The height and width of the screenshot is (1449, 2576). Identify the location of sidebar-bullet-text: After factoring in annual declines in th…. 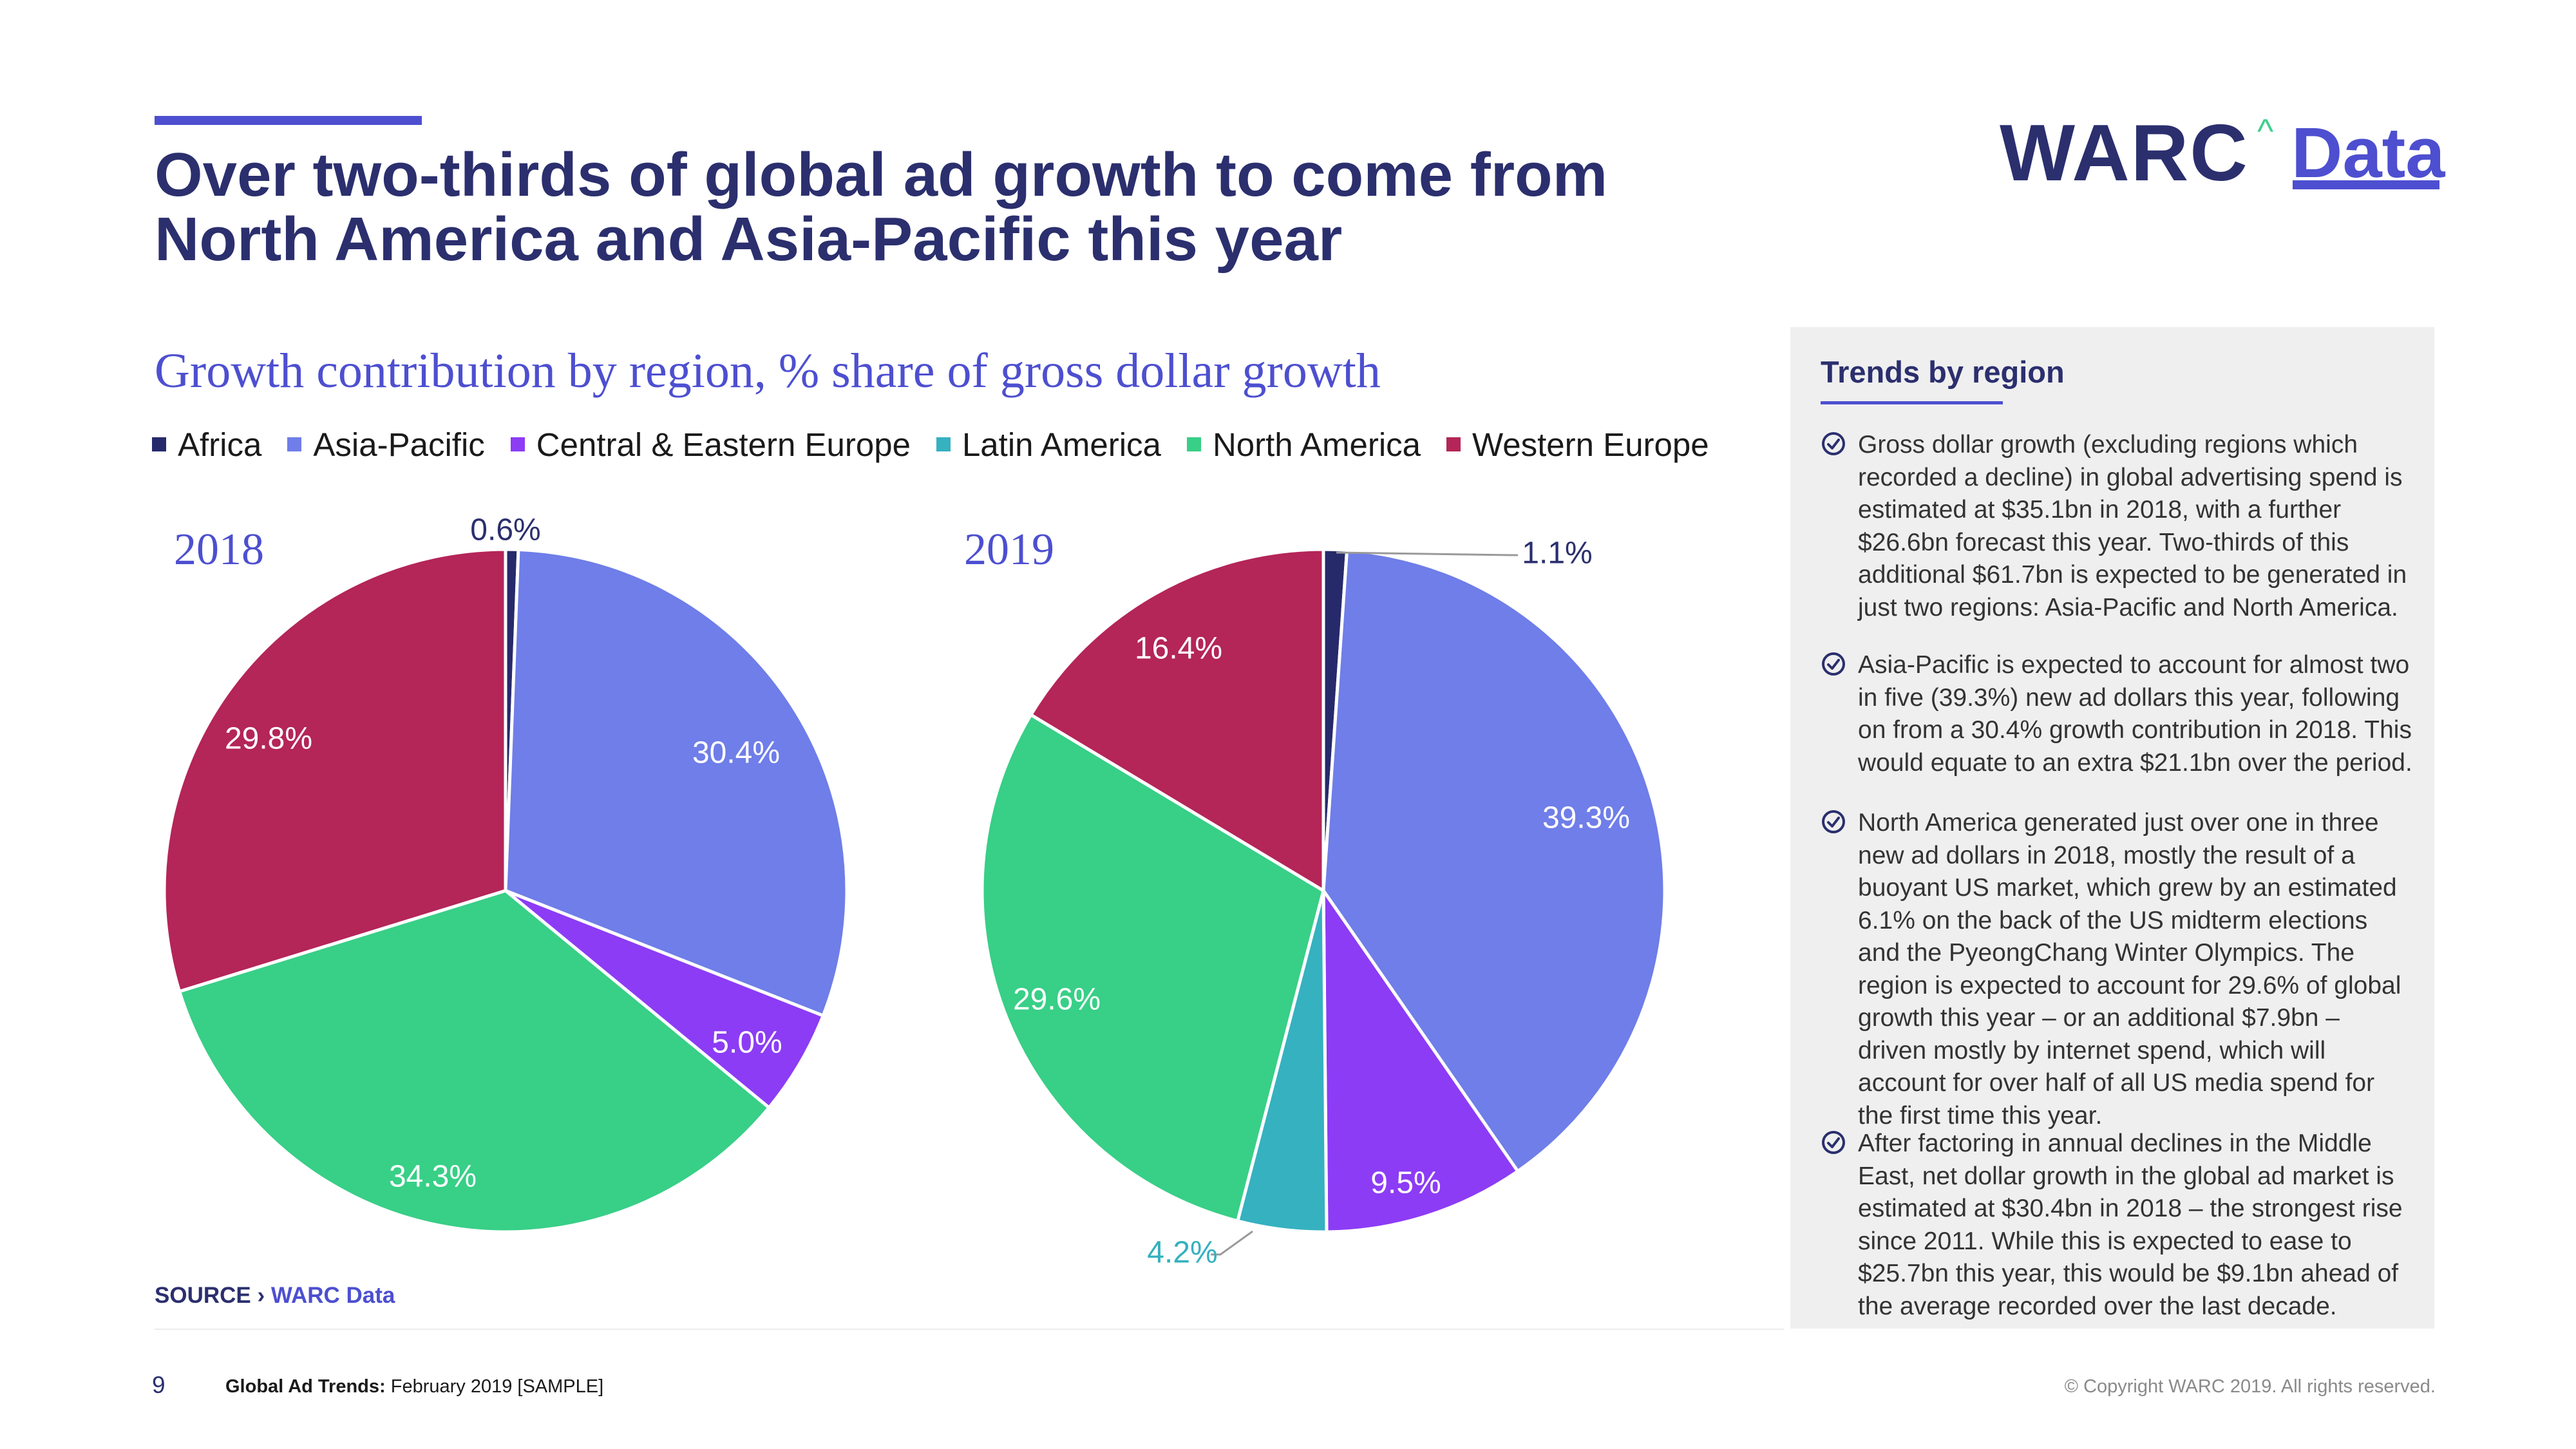
(2130, 1225).